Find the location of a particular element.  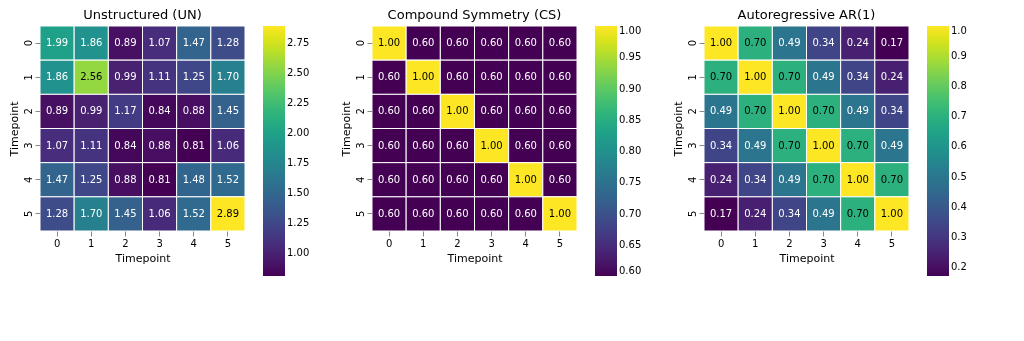

data-label: 0.81 is located at coordinates (159, 179).